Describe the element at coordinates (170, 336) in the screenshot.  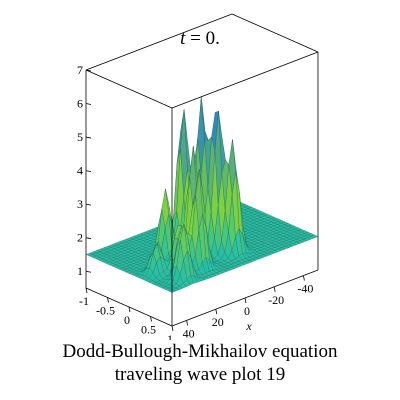
I see `y-tick-label: 1` at that location.